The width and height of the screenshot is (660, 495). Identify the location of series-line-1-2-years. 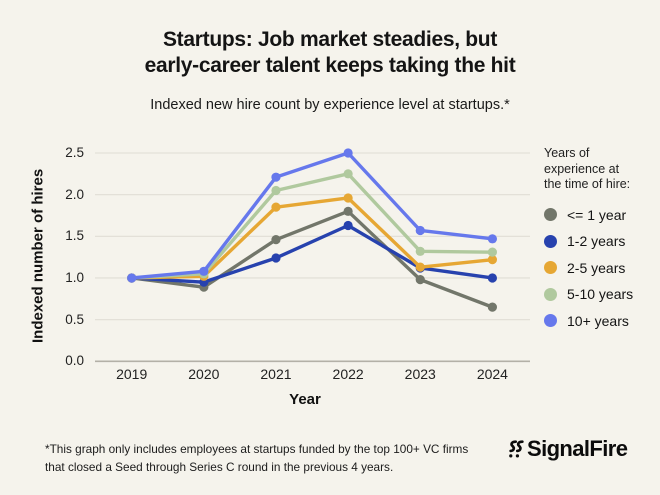
(312, 253).